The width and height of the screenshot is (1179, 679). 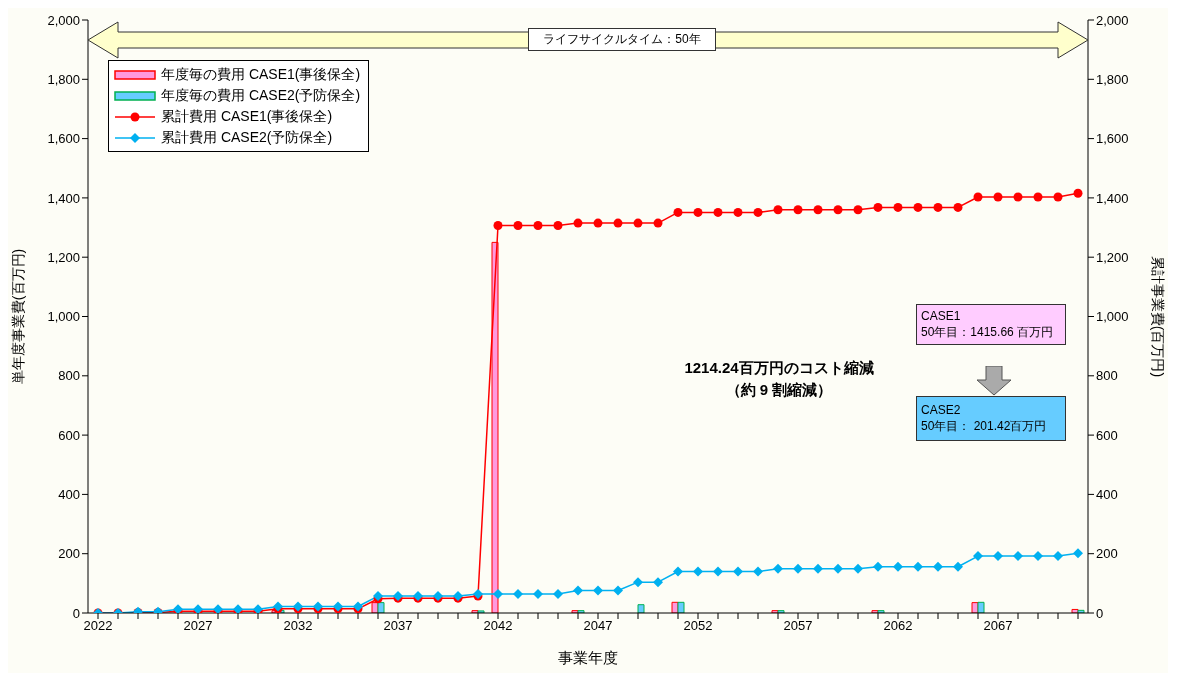 I want to click on y-tick-label: 1,400, so click(x=63, y=198).